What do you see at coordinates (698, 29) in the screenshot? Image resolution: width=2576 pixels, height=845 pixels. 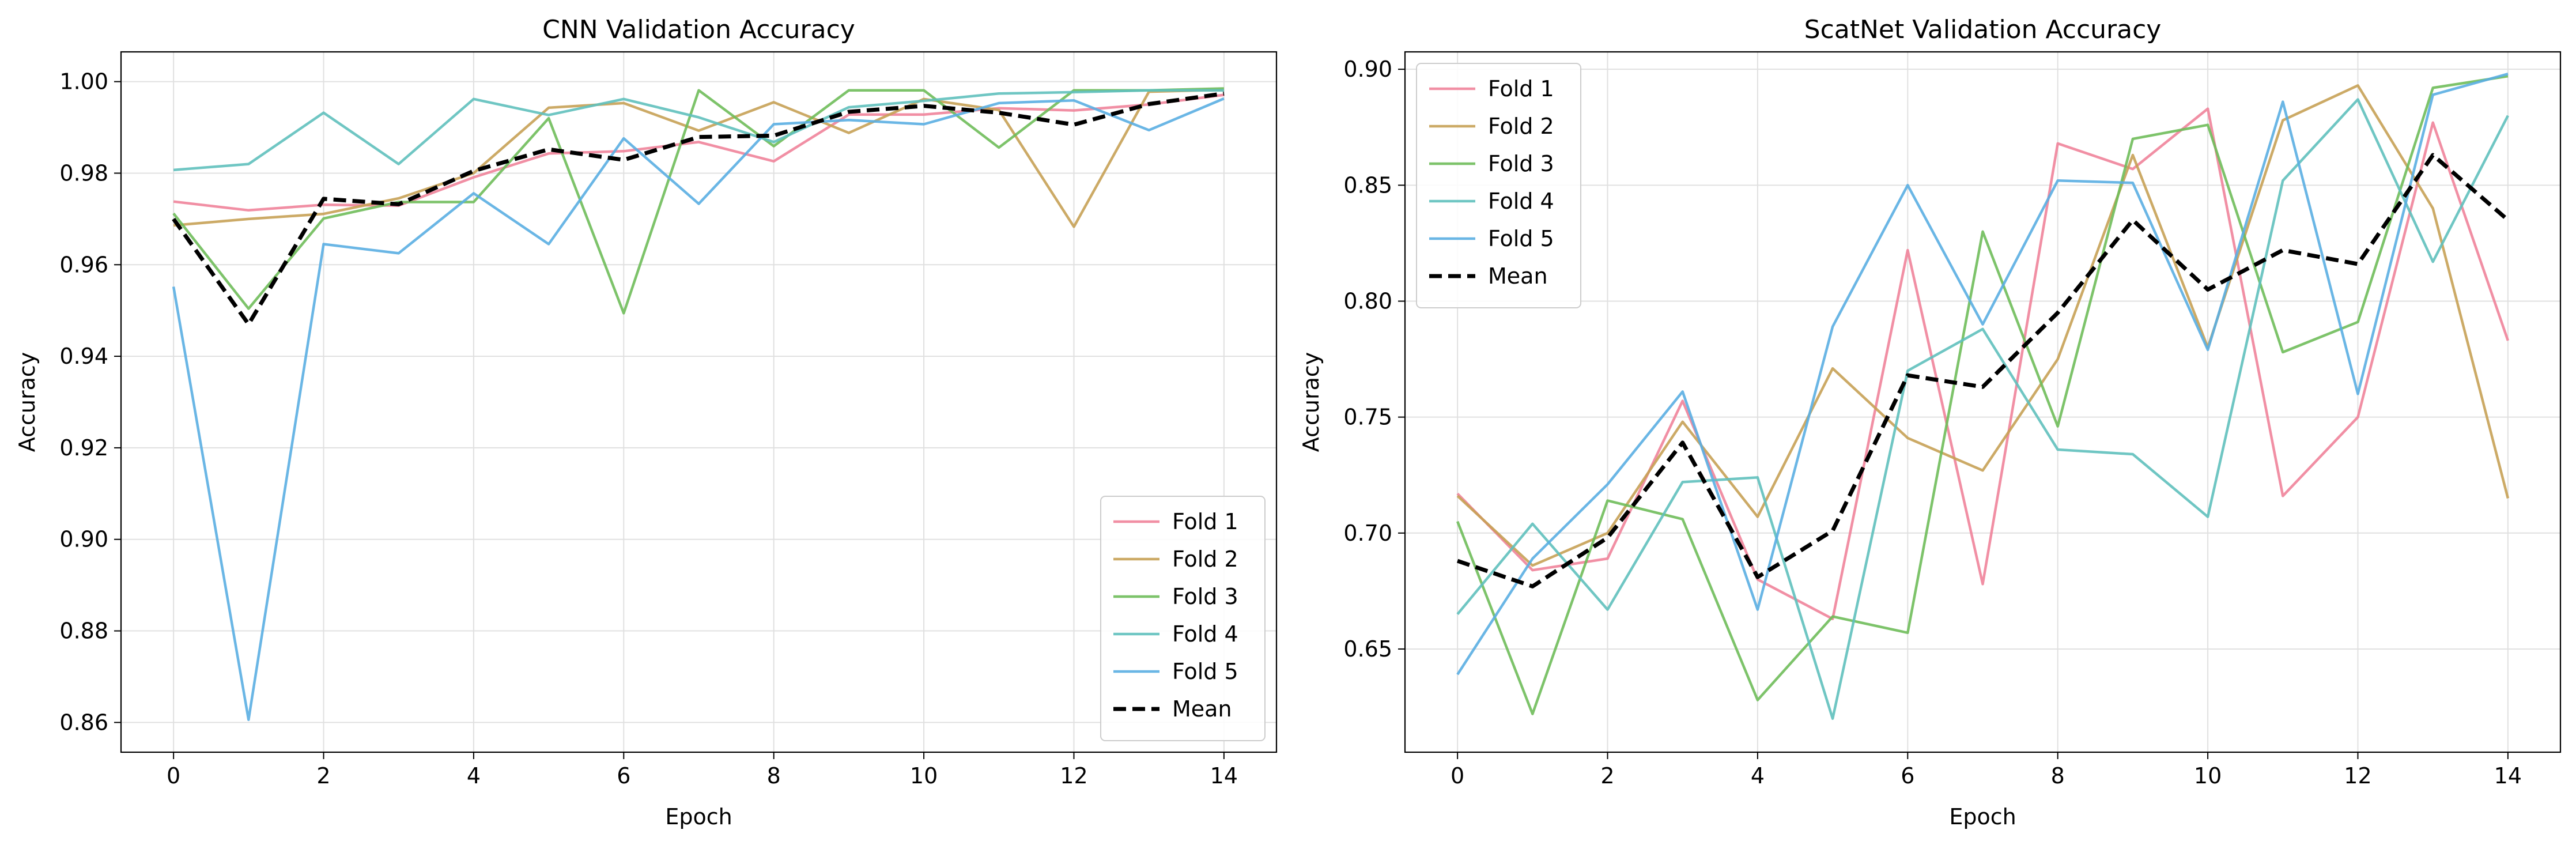 I see `cnn-chart-title: CNN Validation Accuracy` at bounding box center [698, 29].